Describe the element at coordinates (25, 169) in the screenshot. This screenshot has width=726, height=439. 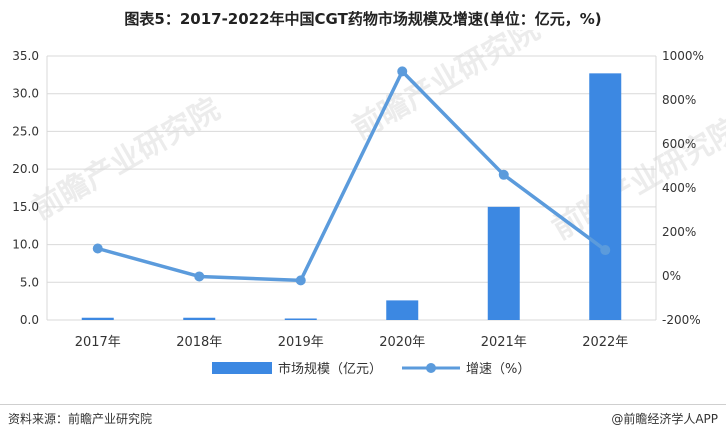
I see `y-left-tick-label: 20.0` at that location.